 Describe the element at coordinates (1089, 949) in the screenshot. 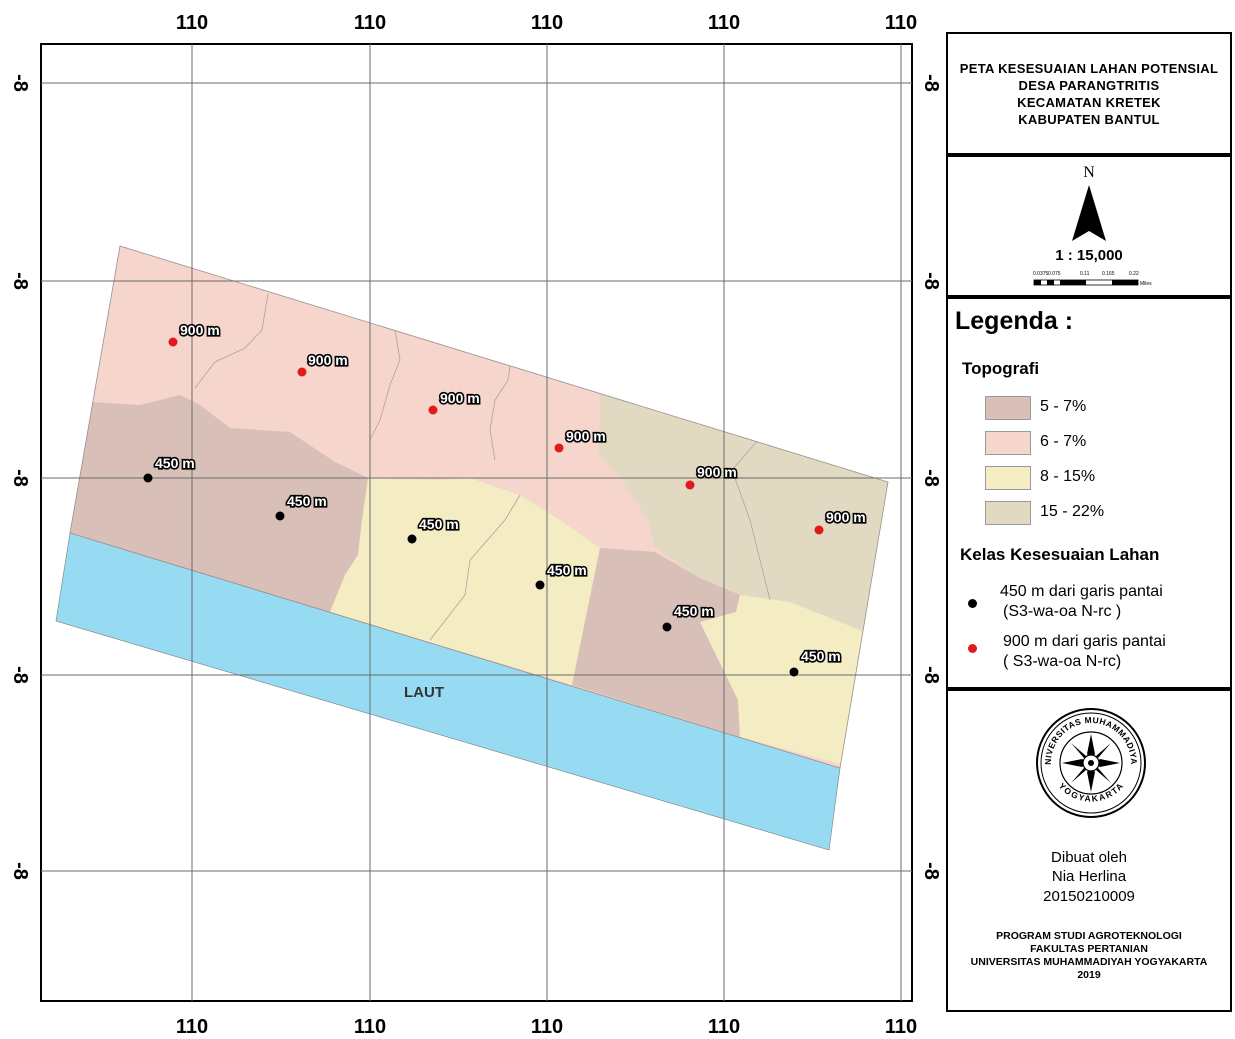

I see `credit-faculty: FAKULTAS PERTANIAN` at that location.